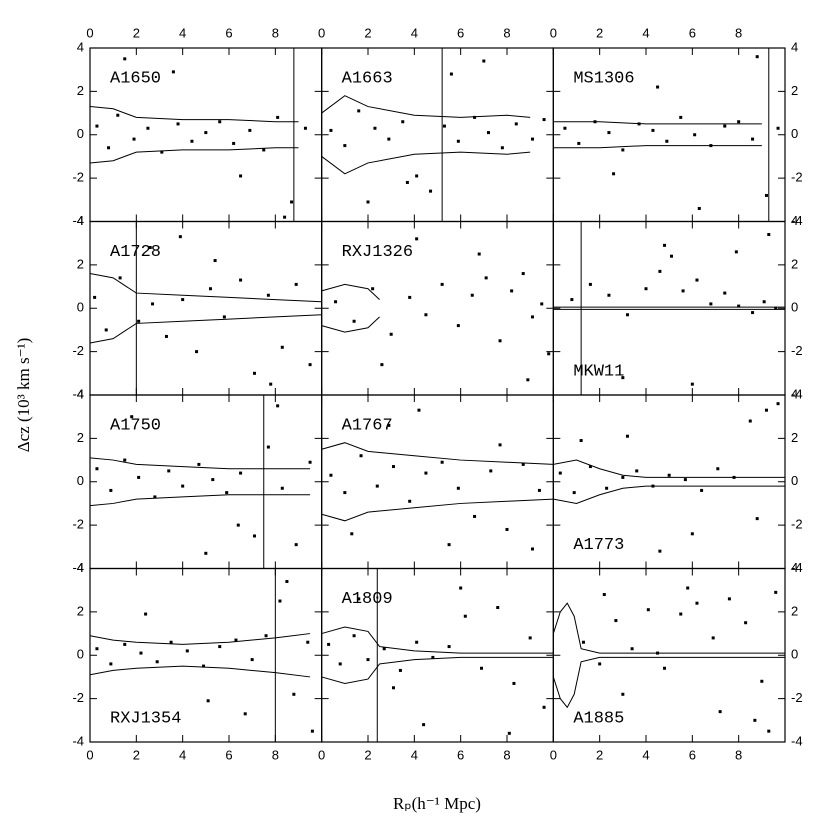  I want to click on panel-title: A1767, so click(367, 425).